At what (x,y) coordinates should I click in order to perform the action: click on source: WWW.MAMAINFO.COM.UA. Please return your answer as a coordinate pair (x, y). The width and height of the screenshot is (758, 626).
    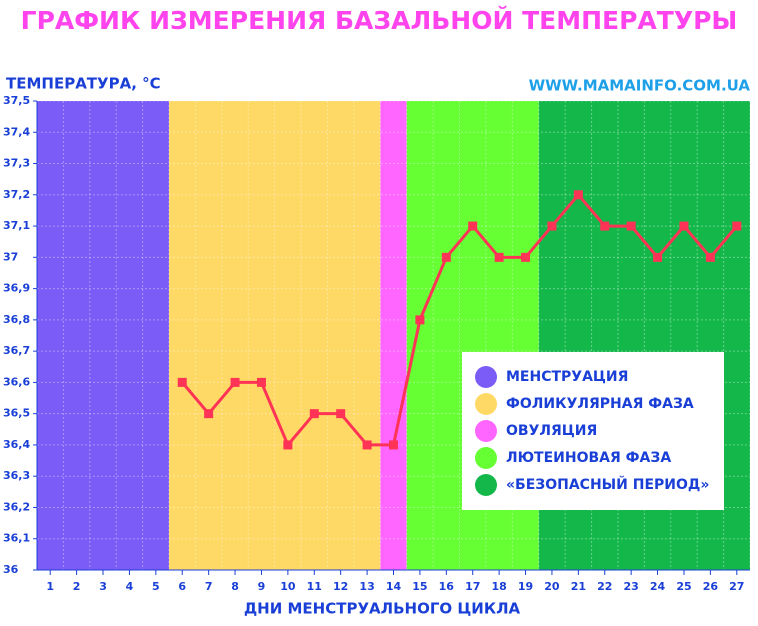
    Looking at the image, I should click on (640, 86).